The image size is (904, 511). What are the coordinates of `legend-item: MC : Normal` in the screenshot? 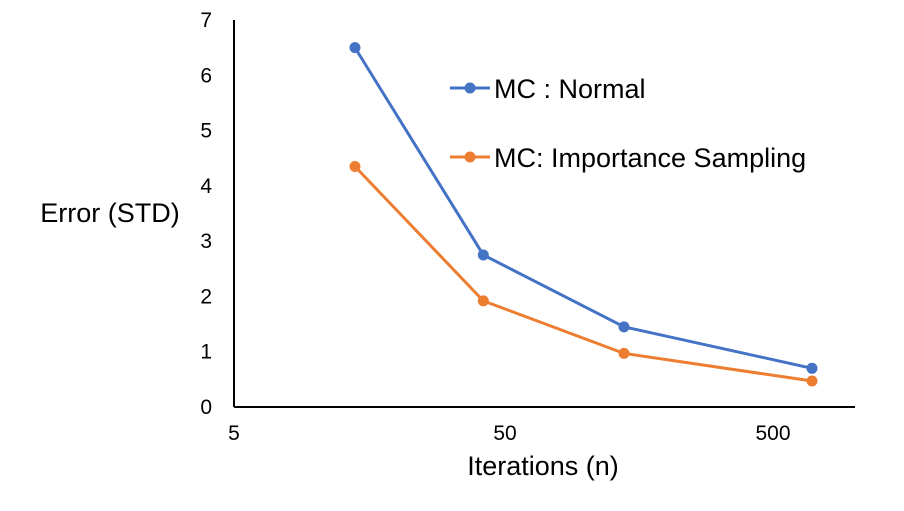 It's located at (548, 89).